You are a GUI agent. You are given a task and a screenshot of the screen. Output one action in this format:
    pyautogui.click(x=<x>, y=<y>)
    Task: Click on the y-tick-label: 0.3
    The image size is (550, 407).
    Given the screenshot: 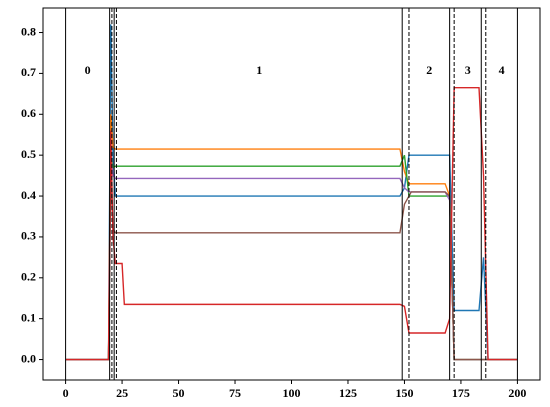 What is the action you would take?
    pyautogui.click(x=28, y=236)
    